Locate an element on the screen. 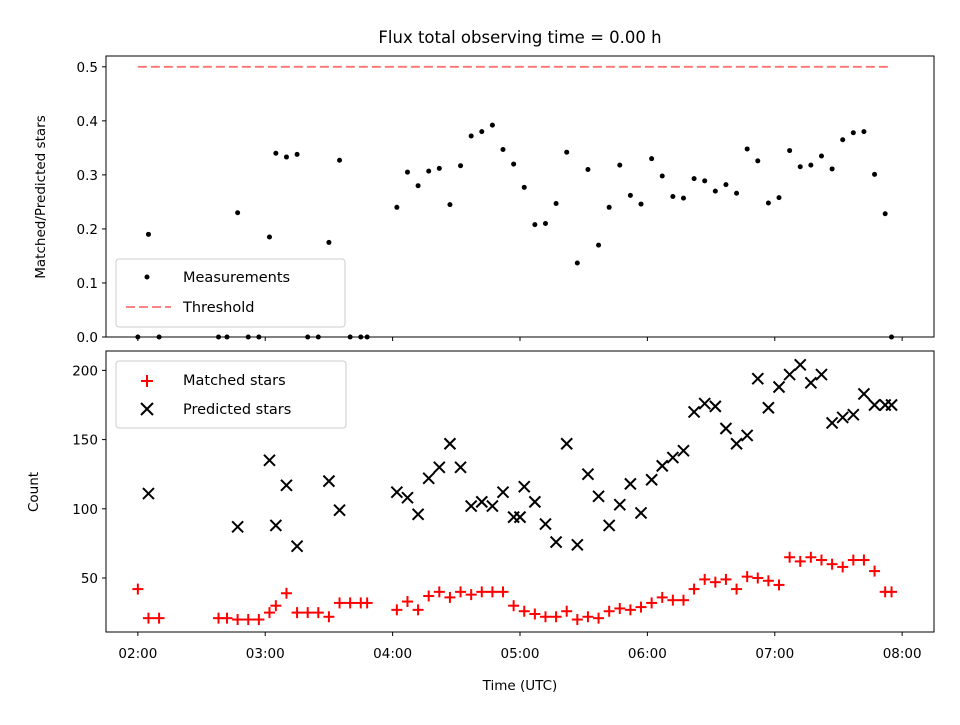 The width and height of the screenshot is (960, 725). bottom-xtick-label: 08:00 is located at coordinates (902, 654).